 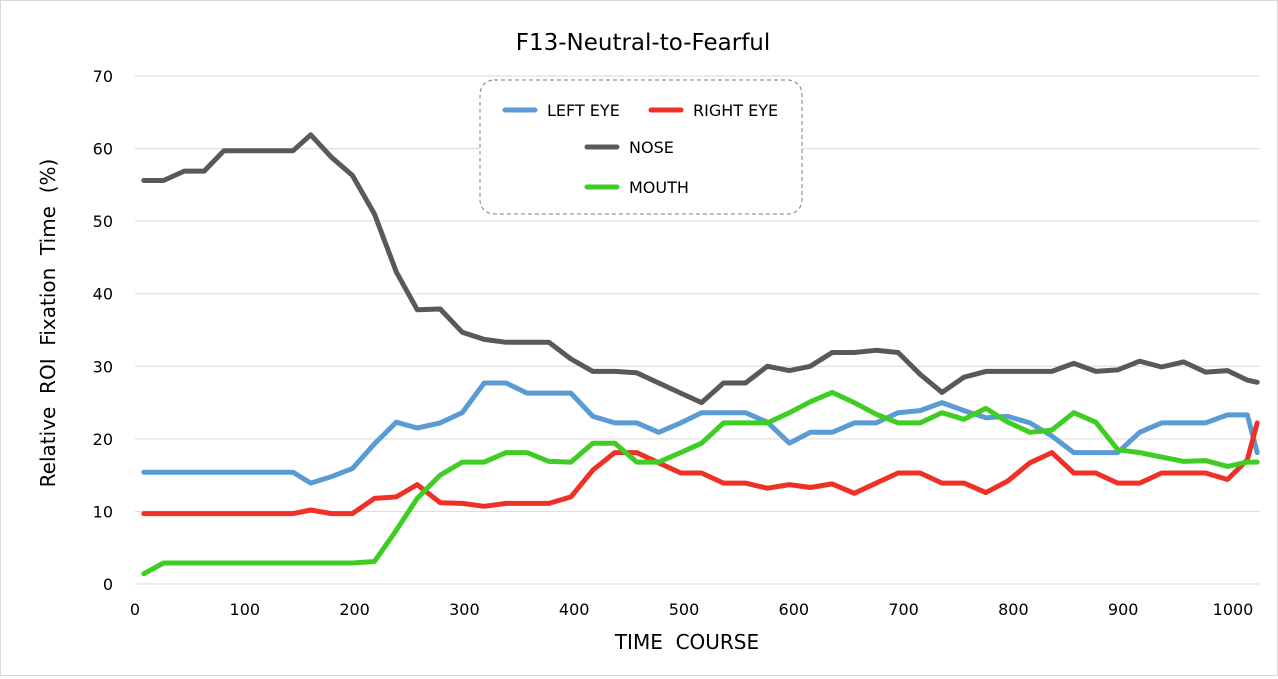 I want to click on y-axis-label: Relative ROI Fixation Time (%), so click(x=48, y=323).